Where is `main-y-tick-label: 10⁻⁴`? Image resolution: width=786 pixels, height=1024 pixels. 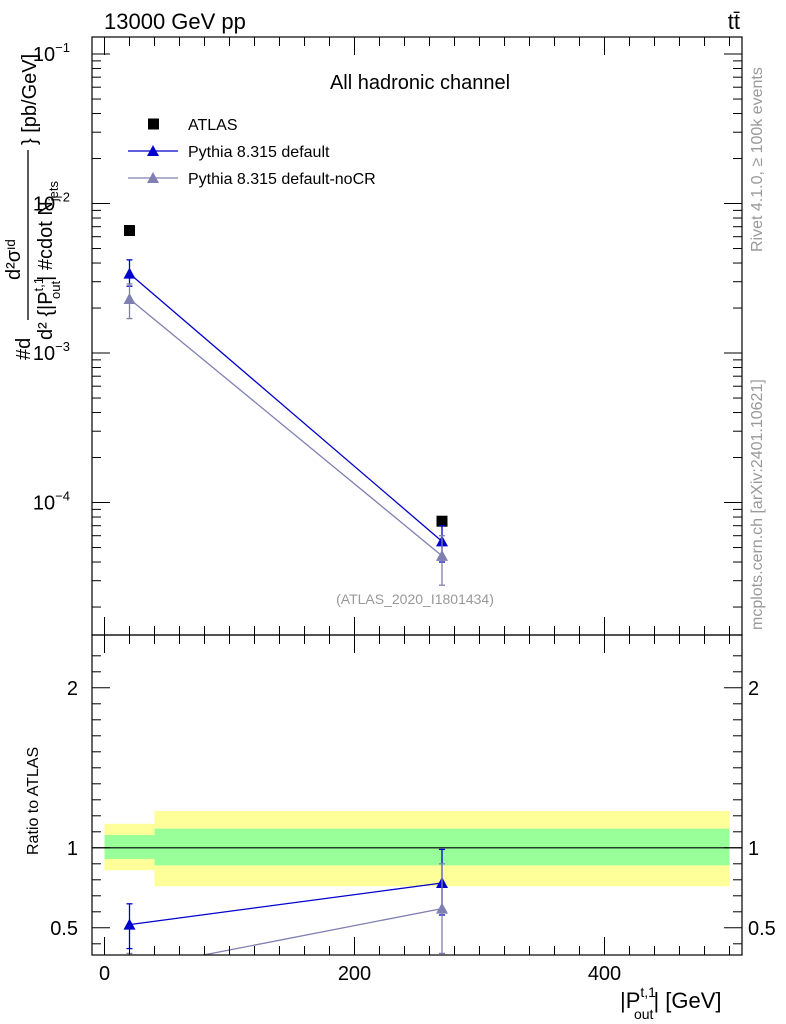 main-y-tick-label: 10⁻⁴ is located at coordinates (51, 502).